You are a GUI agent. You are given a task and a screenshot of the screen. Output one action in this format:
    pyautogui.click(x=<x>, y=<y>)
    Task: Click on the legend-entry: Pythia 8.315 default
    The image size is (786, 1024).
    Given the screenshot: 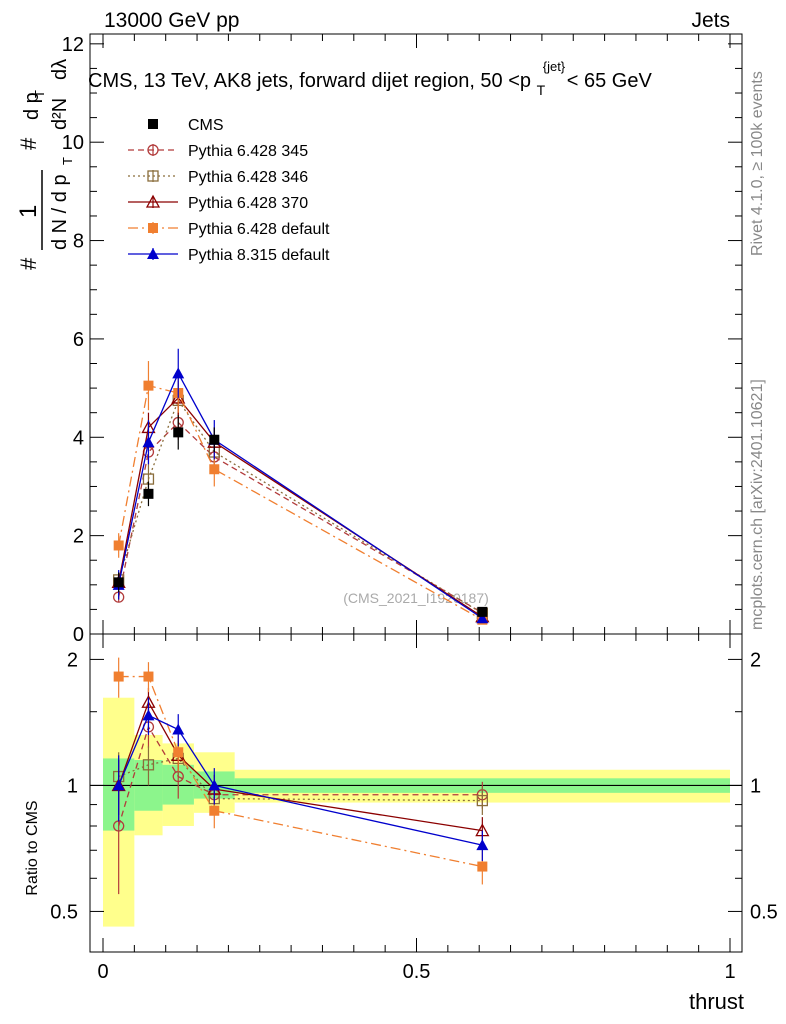 What is the action you would take?
    pyautogui.click(x=229, y=255)
    